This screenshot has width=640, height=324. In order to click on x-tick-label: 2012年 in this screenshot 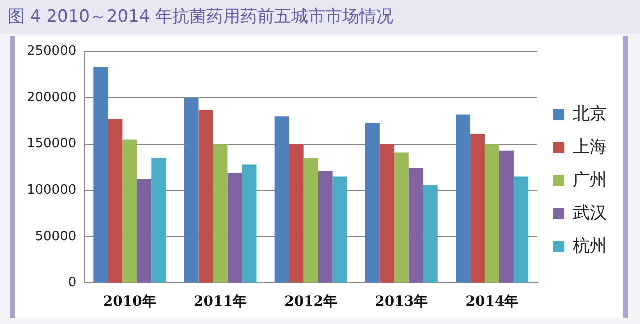, I will do `click(311, 302)`.